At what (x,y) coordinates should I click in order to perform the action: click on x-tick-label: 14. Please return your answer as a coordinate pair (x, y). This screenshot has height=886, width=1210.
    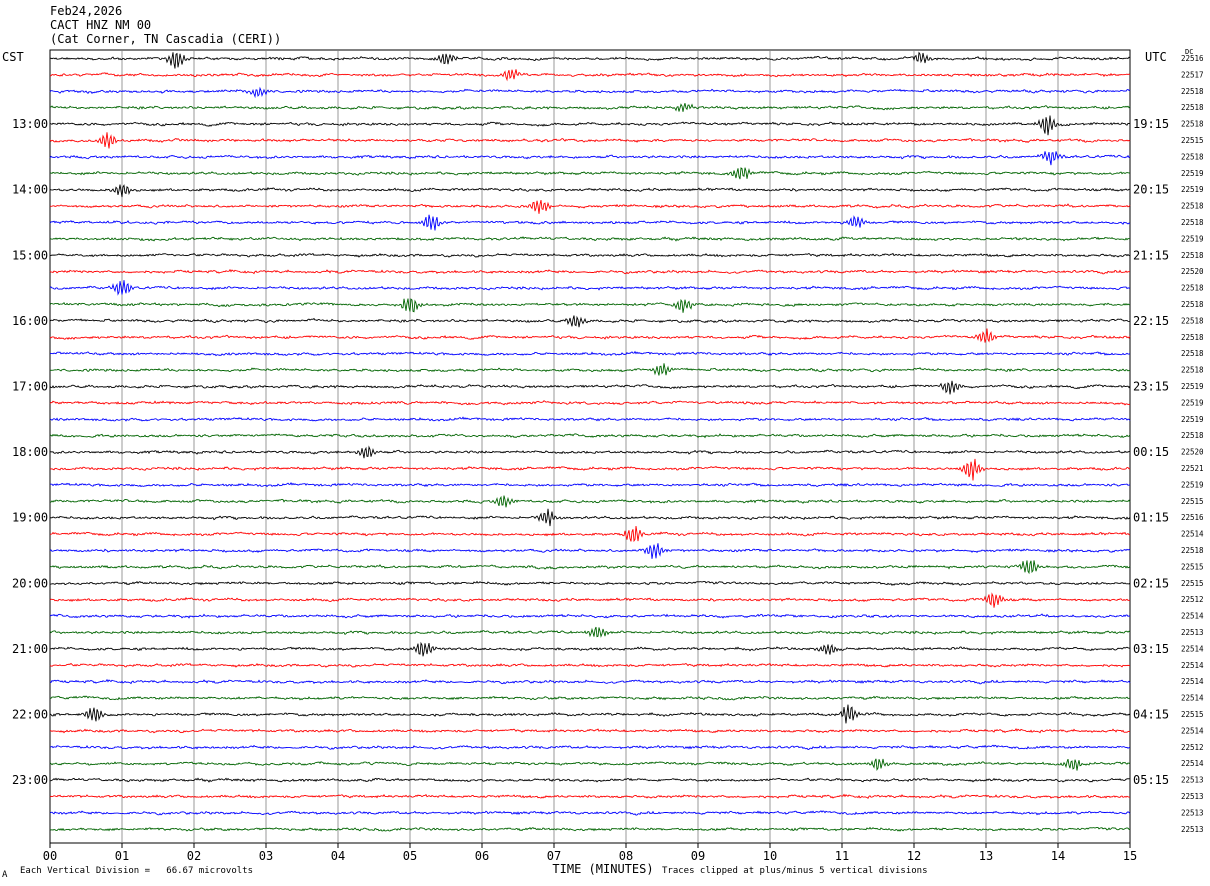
    Looking at the image, I should click on (1058, 856).